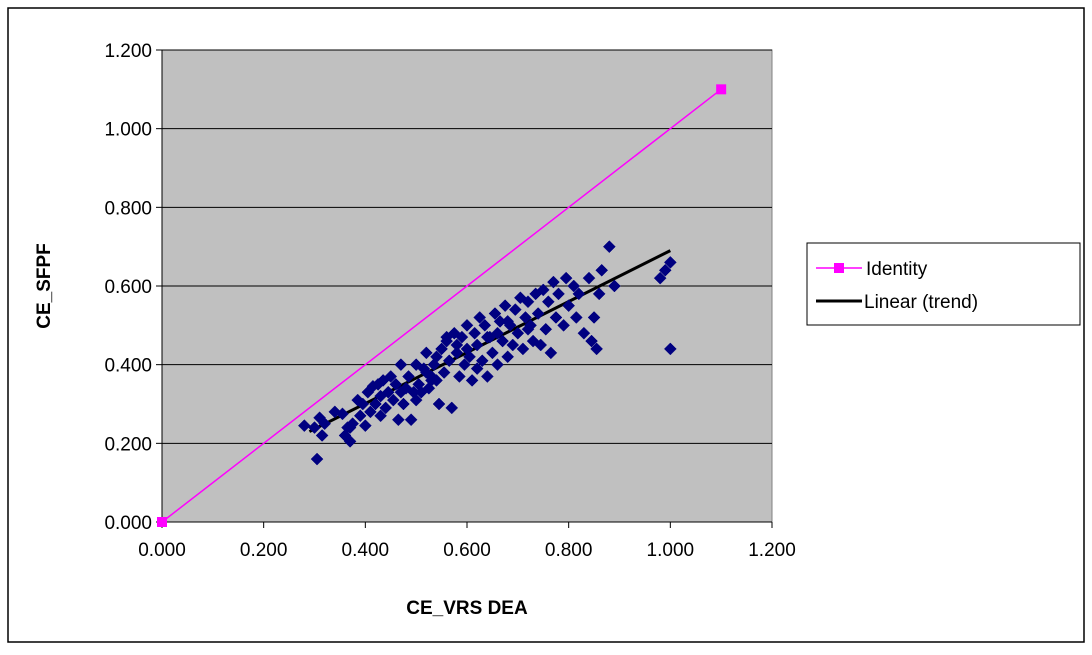 The image size is (1092, 655). What do you see at coordinates (128, 366) in the screenshot?
I see `y-tick-label: 0.400` at bounding box center [128, 366].